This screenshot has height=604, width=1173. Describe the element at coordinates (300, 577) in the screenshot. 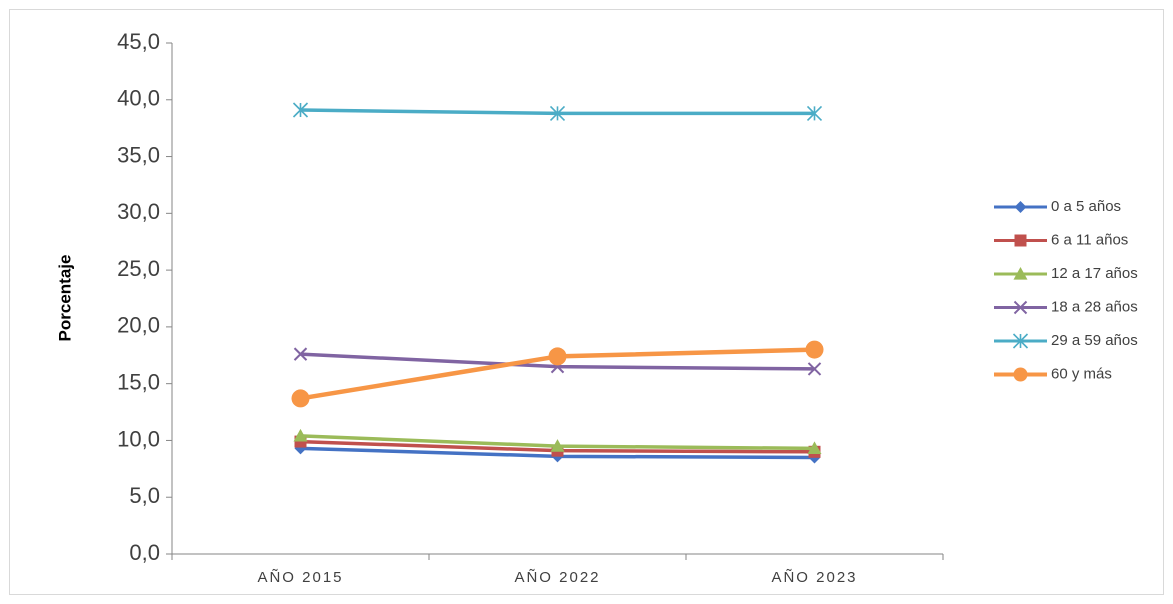

I see `x-tick-label: AÑO 2015` at that location.